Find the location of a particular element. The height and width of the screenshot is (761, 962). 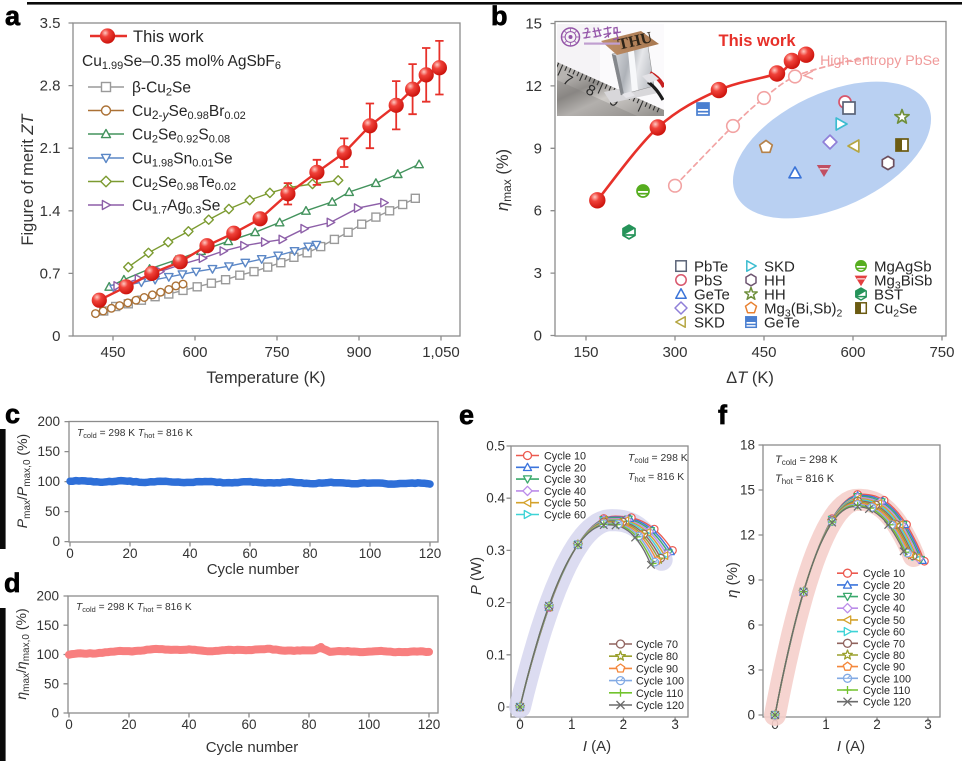

svg-text: 1.4 is located at coordinates (50, 211).